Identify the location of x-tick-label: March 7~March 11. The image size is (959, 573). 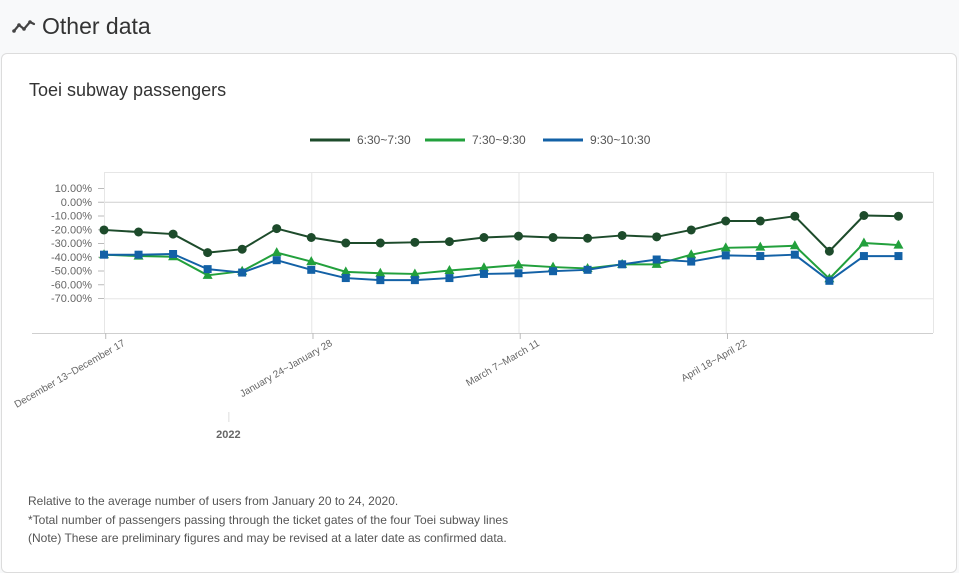
(503, 363).